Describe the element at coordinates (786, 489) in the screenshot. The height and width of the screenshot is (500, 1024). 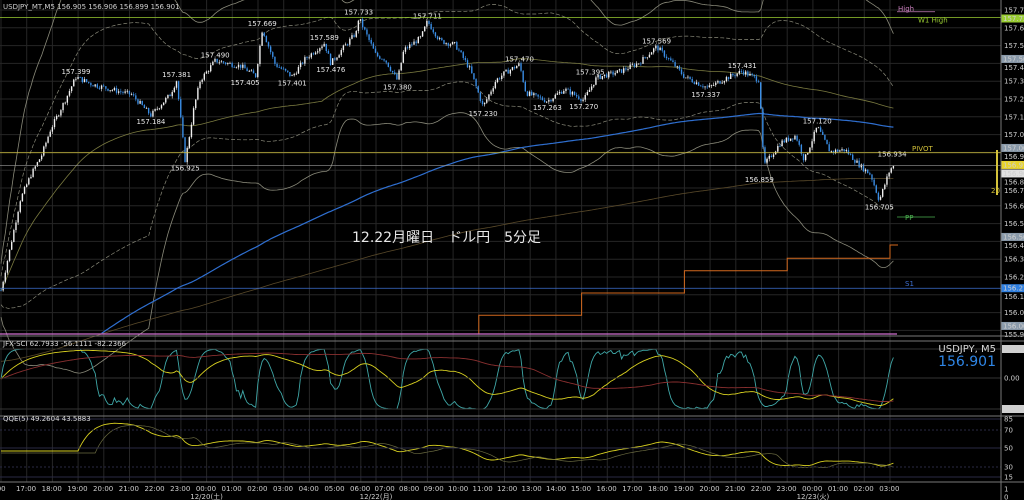
I see `time-tick-label: 23:00` at that location.